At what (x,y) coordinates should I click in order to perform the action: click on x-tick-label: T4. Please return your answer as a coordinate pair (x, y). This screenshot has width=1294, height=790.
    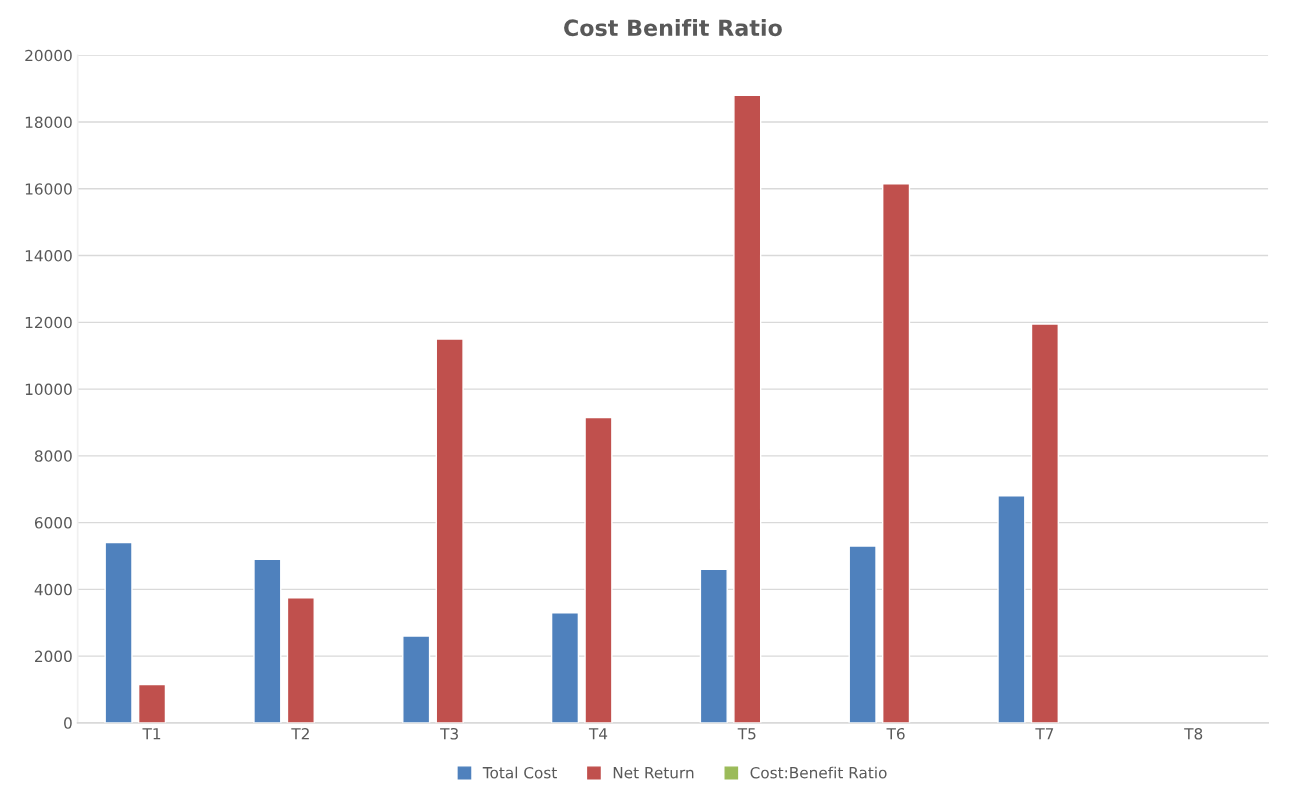
    Looking at the image, I should click on (598, 734).